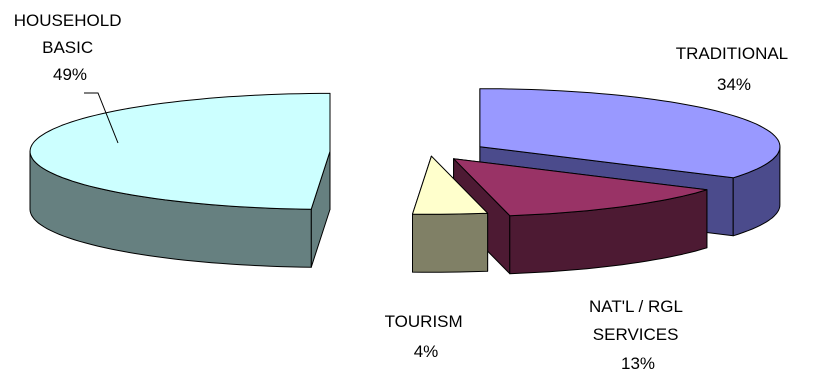 Image resolution: width=817 pixels, height=375 pixels. I want to click on slice-tourism, so click(450, 185).